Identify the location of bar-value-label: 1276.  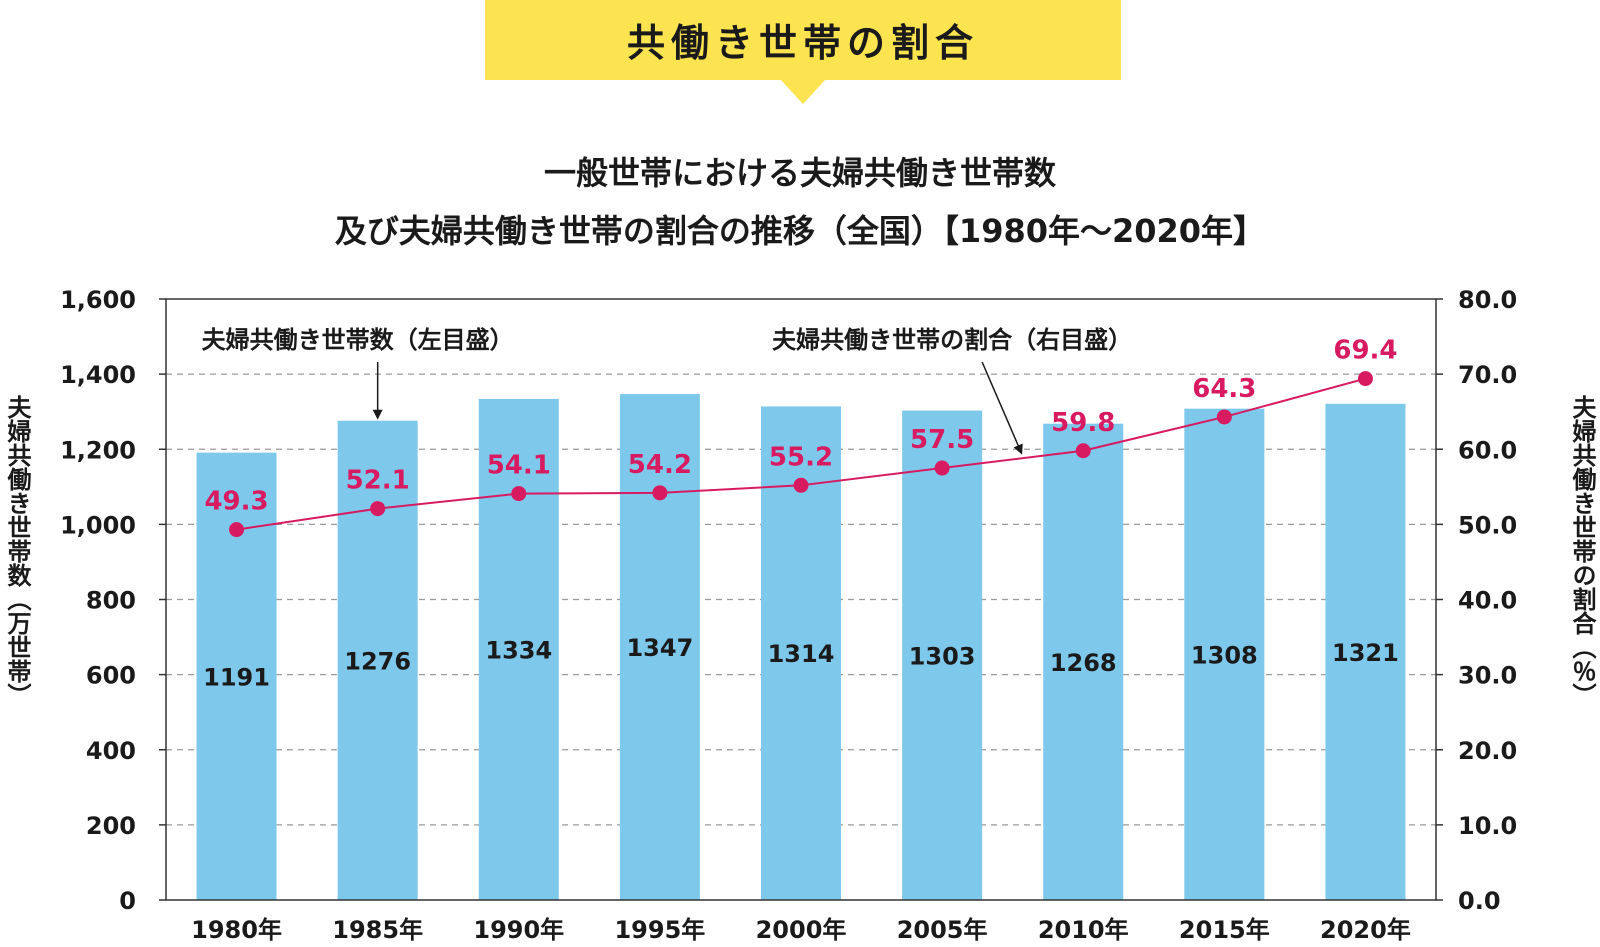
(377, 661).